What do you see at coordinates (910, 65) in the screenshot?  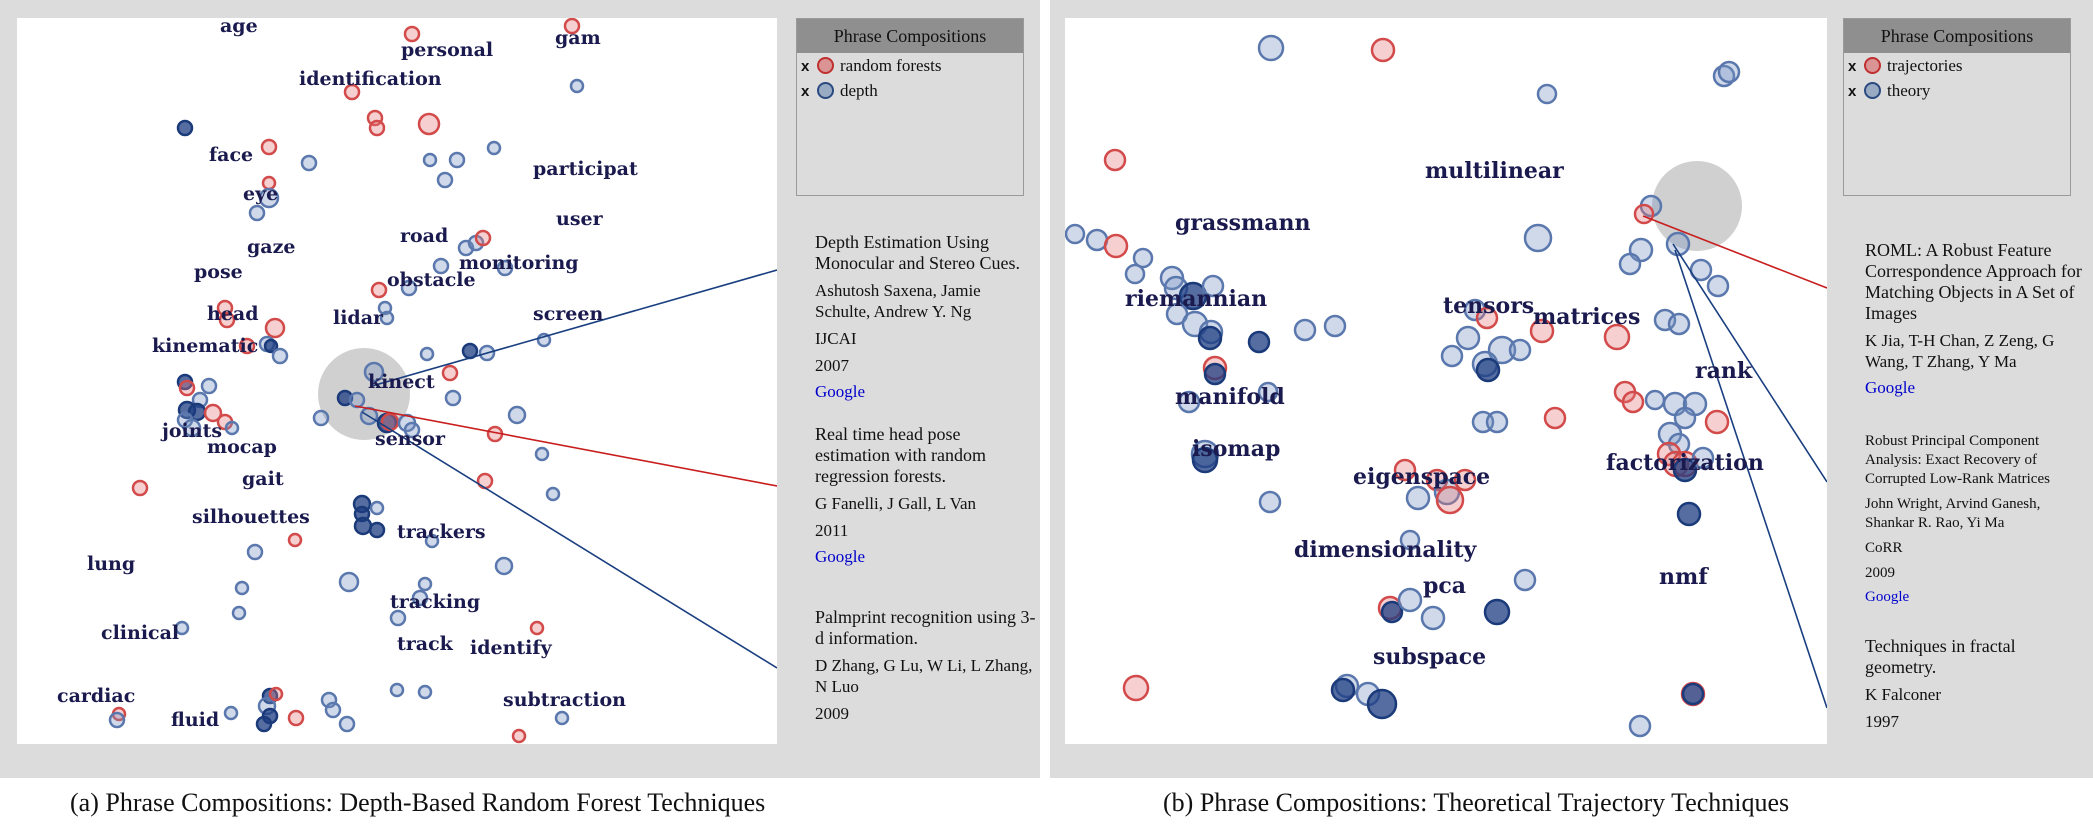 I see `legend-item-random-forests: x random forests` at bounding box center [910, 65].